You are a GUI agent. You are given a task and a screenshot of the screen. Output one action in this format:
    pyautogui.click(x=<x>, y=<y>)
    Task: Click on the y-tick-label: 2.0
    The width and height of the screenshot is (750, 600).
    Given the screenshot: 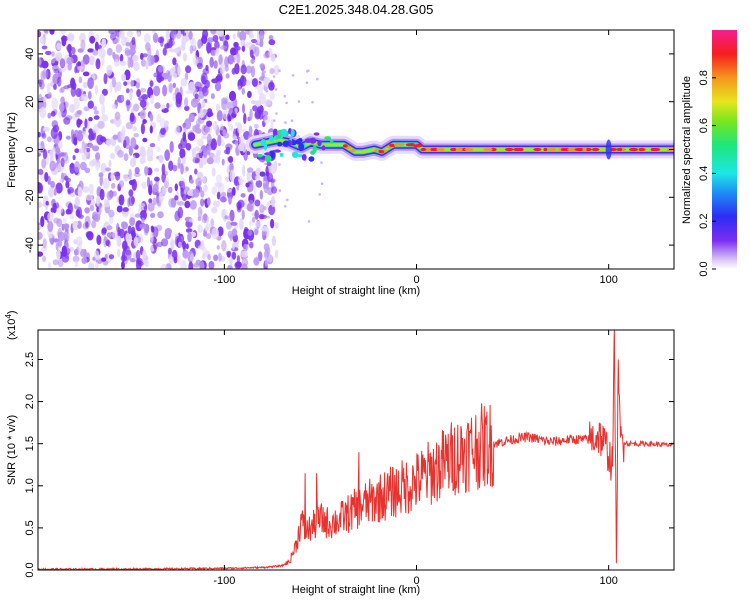 What is the action you would take?
    pyautogui.click(x=30, y=401)
    